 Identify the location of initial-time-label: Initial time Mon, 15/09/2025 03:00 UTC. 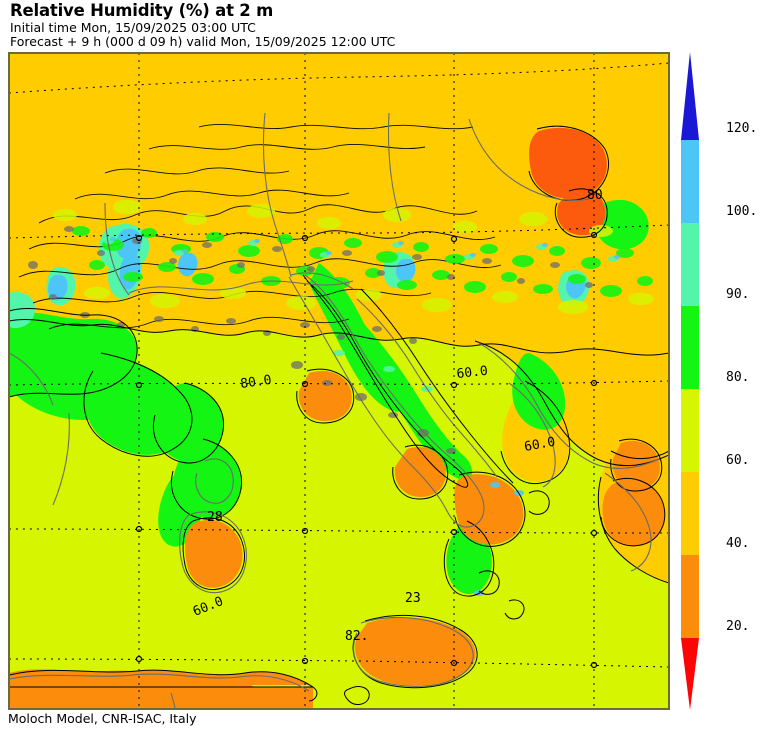
(133, 27).